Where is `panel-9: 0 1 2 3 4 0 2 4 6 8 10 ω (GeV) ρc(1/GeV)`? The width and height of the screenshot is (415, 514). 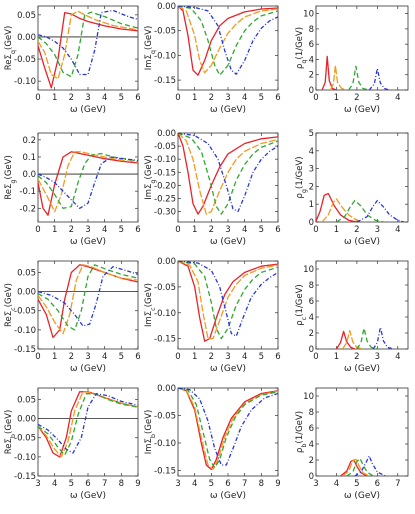
panel-9: 0 1 2 3 4 0 2 4 6 8 10 ω (GeV) ρc(1/GeV) is located at coordinates (352, 317).